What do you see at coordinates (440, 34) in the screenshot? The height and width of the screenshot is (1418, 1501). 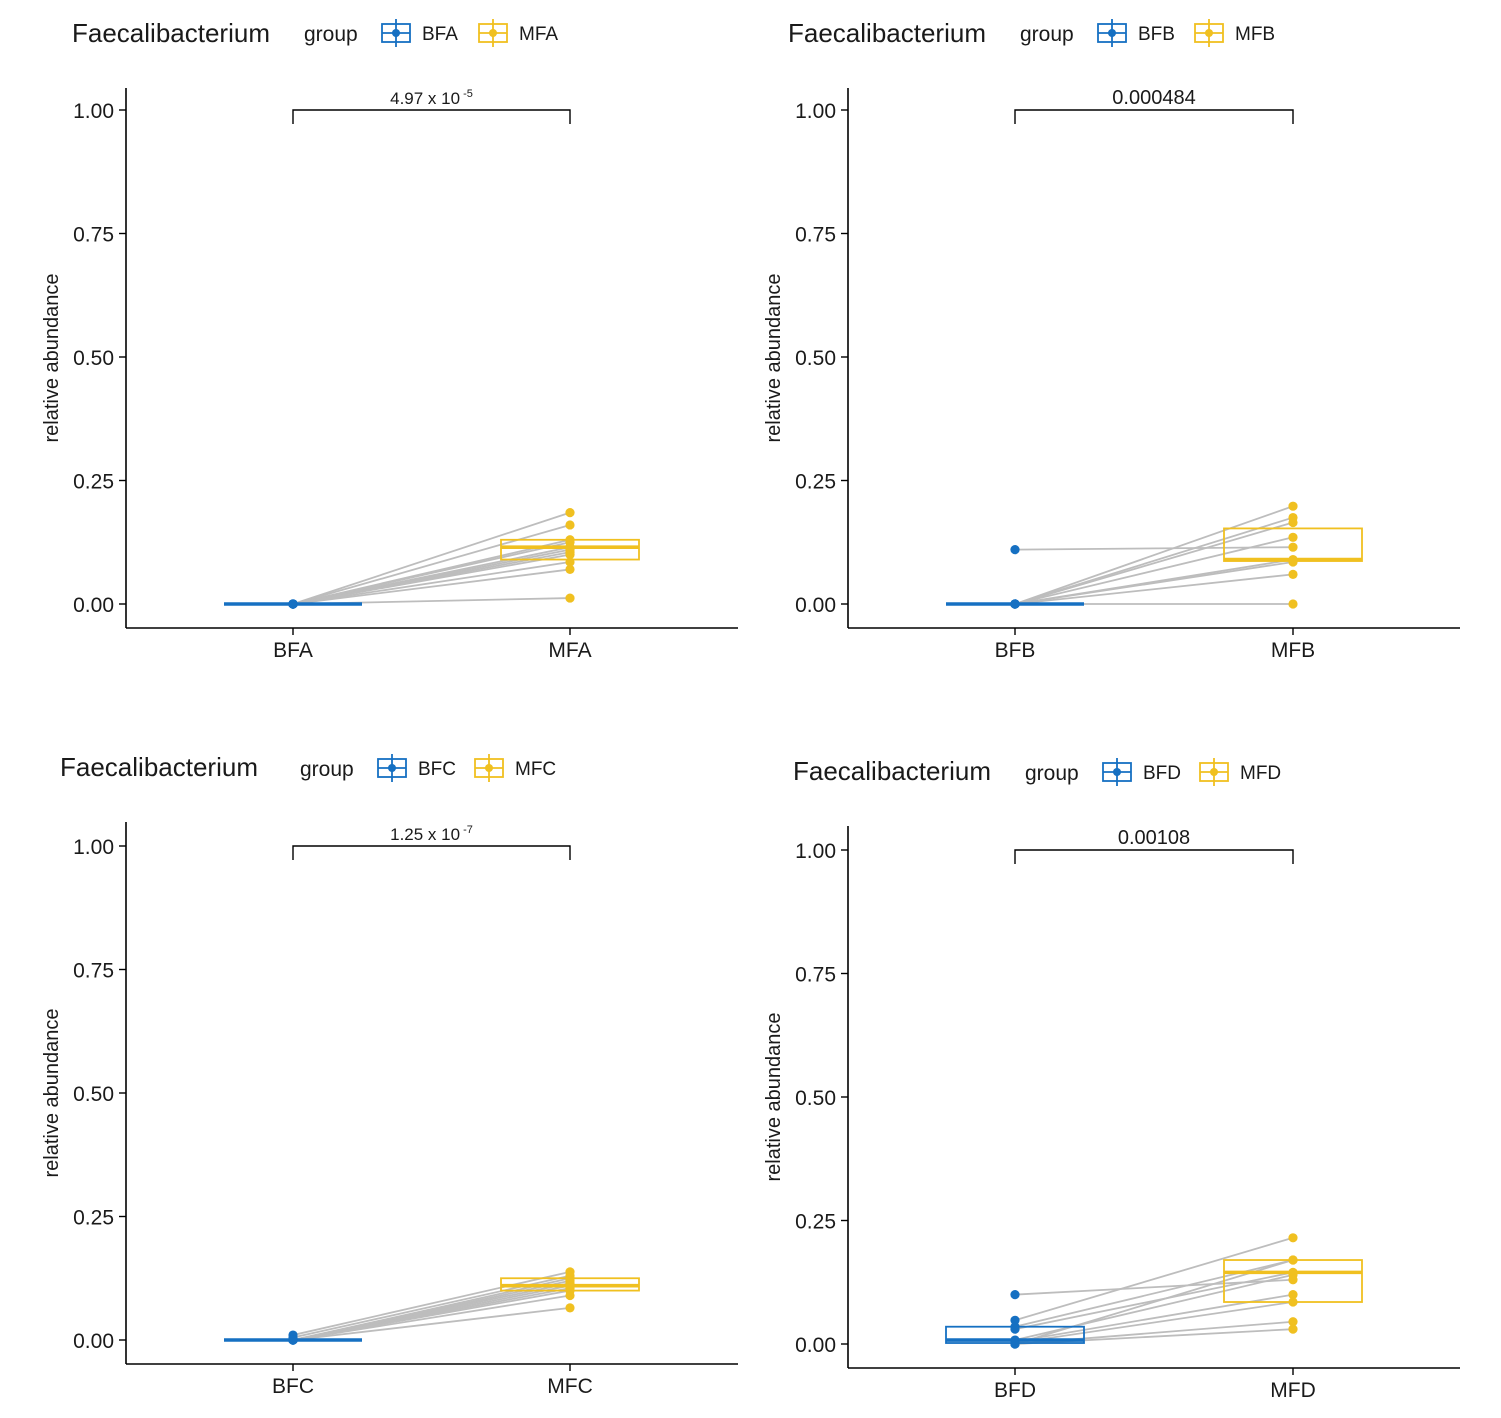 I see `legend-label-bfa: BFA` at bounding box center [440, 34].